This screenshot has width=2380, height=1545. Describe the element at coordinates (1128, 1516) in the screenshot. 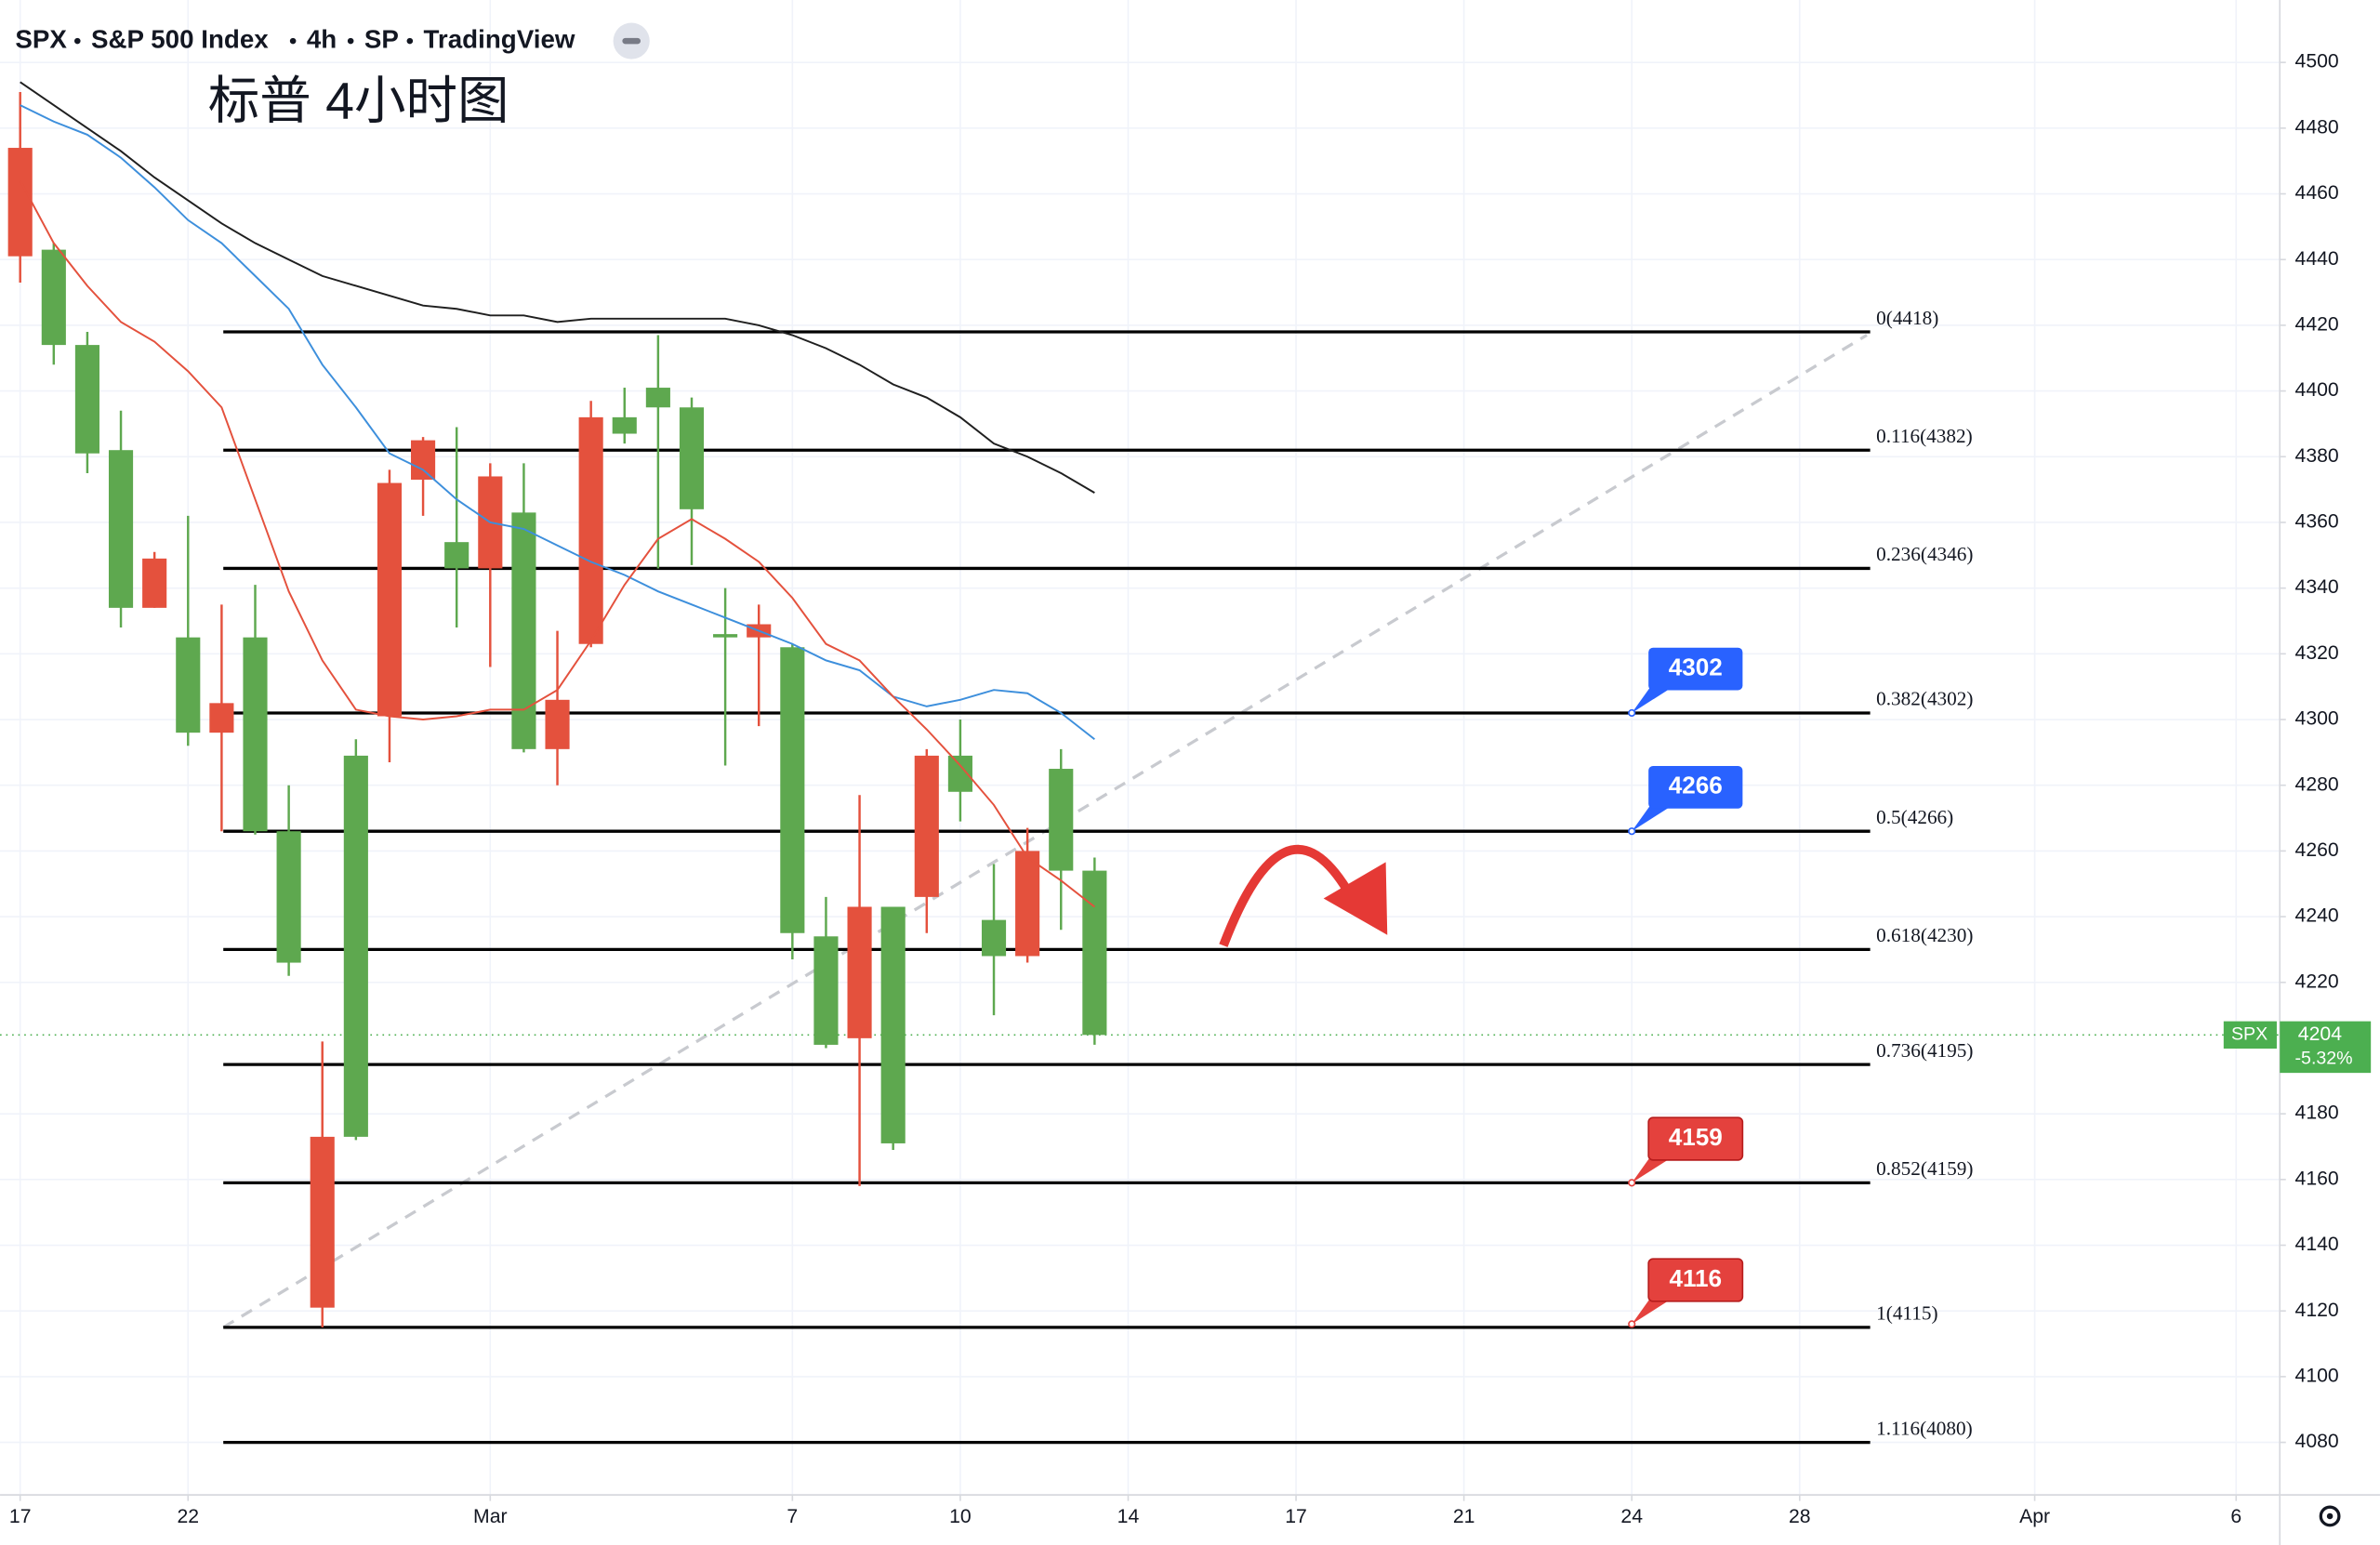

I see `x-tick-label: 14` at that location.